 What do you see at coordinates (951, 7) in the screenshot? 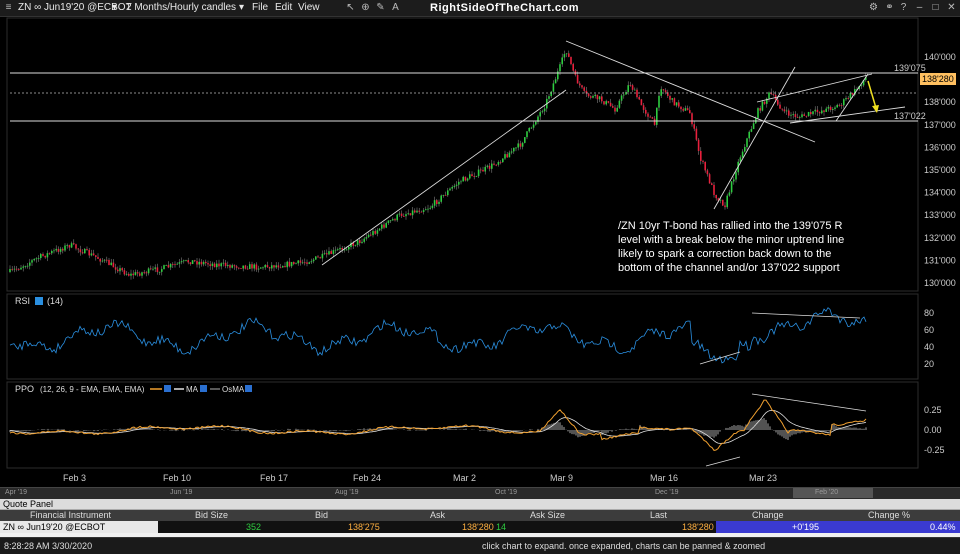
I see `close-icon: ✕` at bounding box center [951, 7].